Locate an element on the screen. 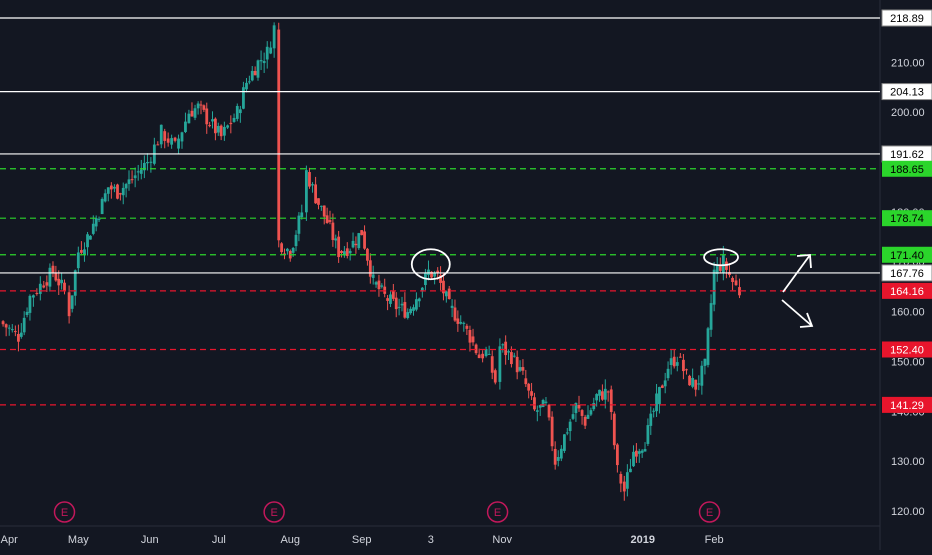  x-tick-label: Apr is located at coordinates (9, 540).